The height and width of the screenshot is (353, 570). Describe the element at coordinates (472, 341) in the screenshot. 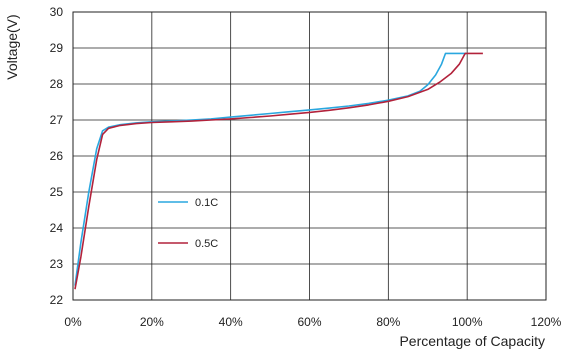

I see `x-axis-label: Percentage of Capacity` at that location.